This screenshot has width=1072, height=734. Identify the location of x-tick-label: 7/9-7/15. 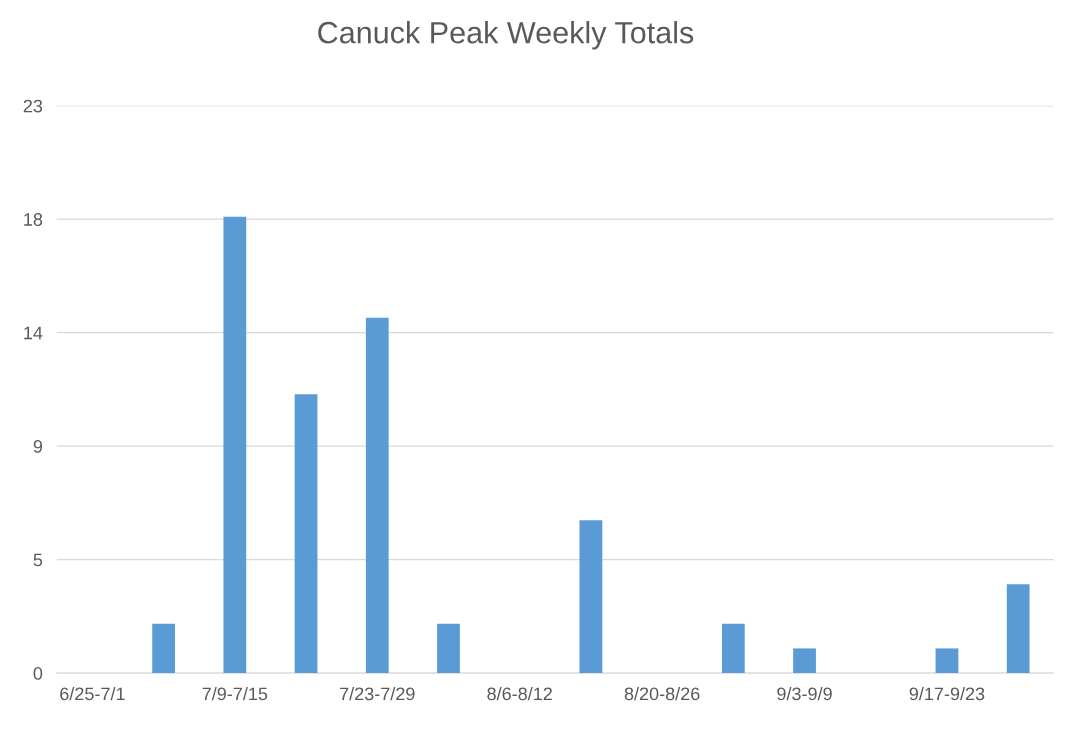
(235, 693).